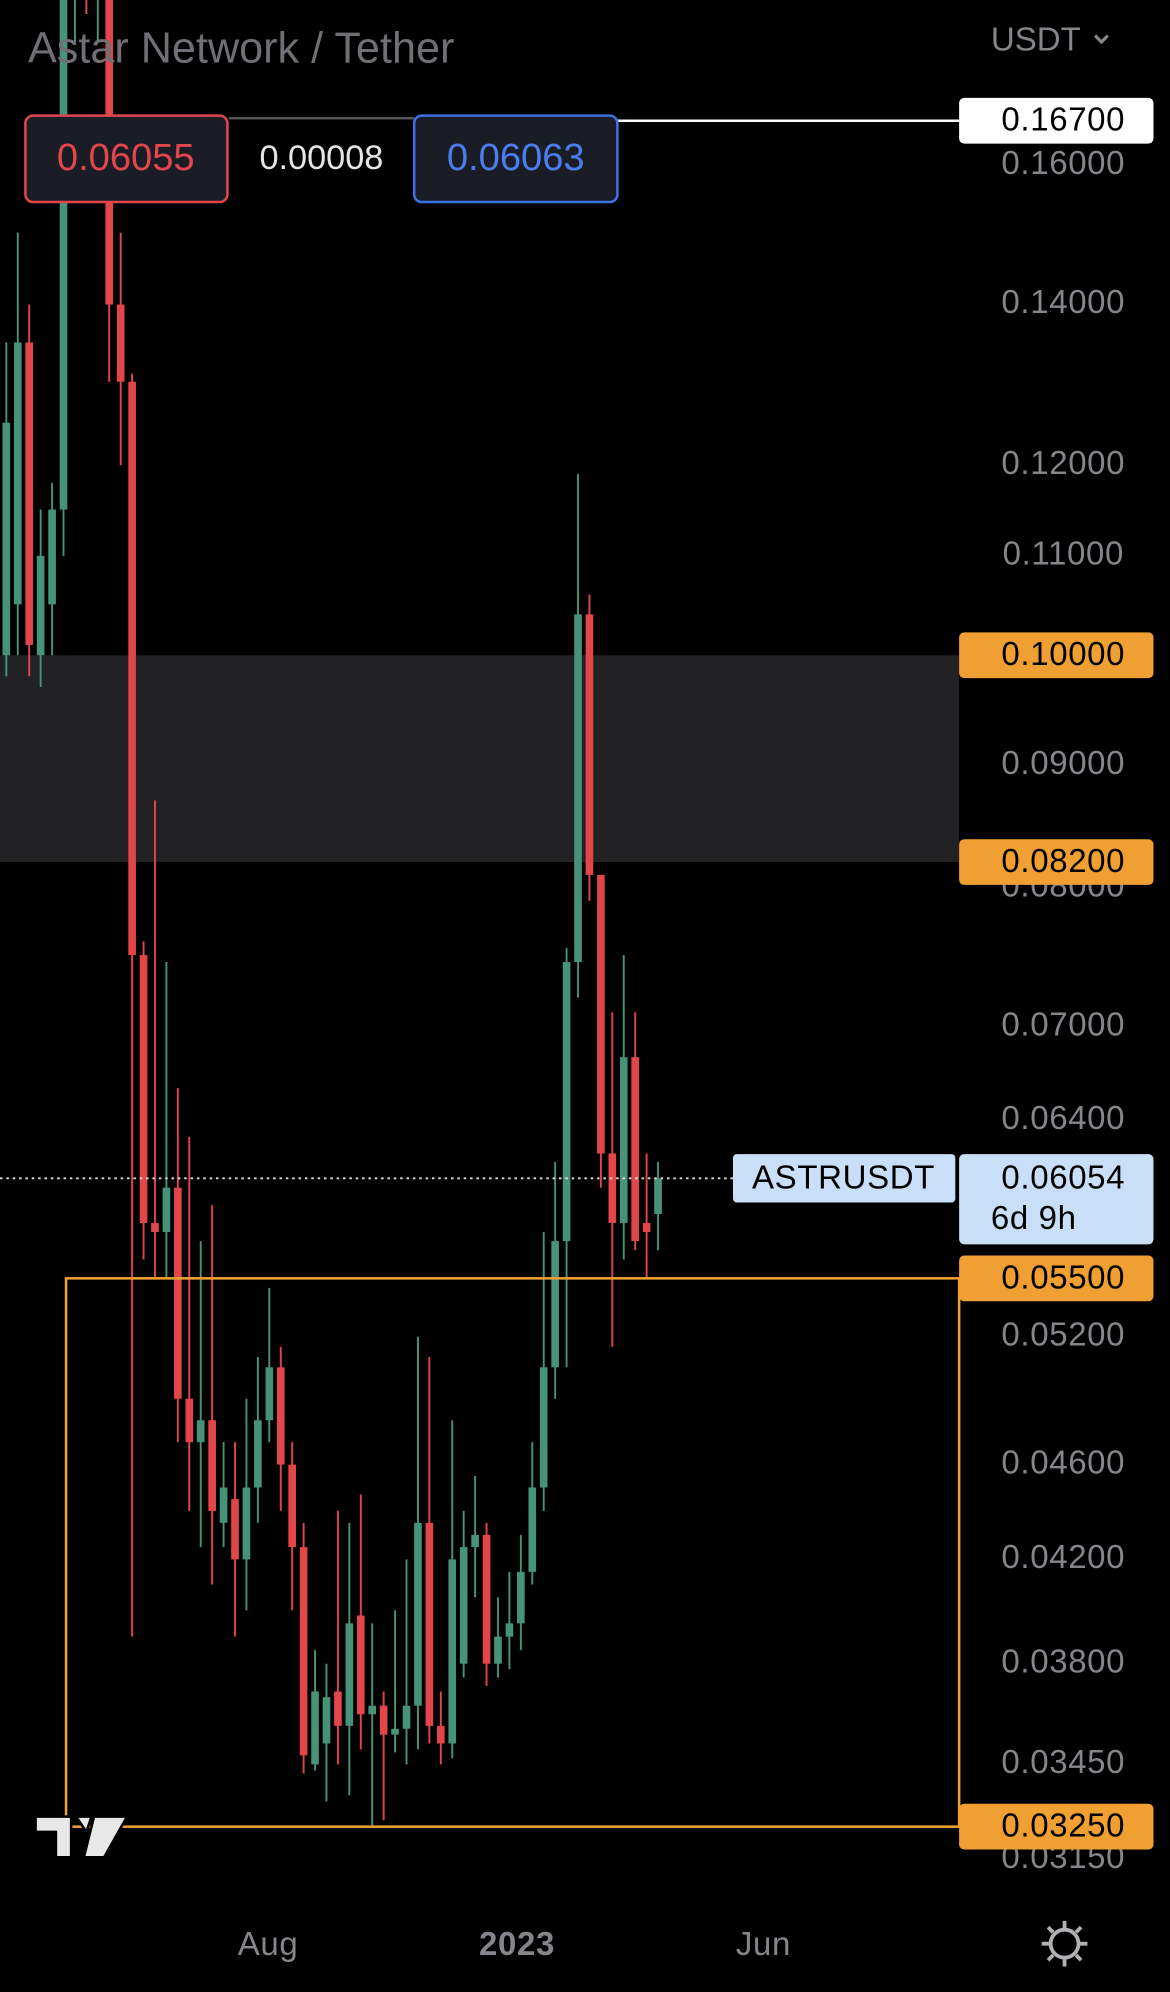  What do you see at coordinates (321, 158) in the screenshot?
I see `spread: 0.00008` at bounding box center [321, 158].